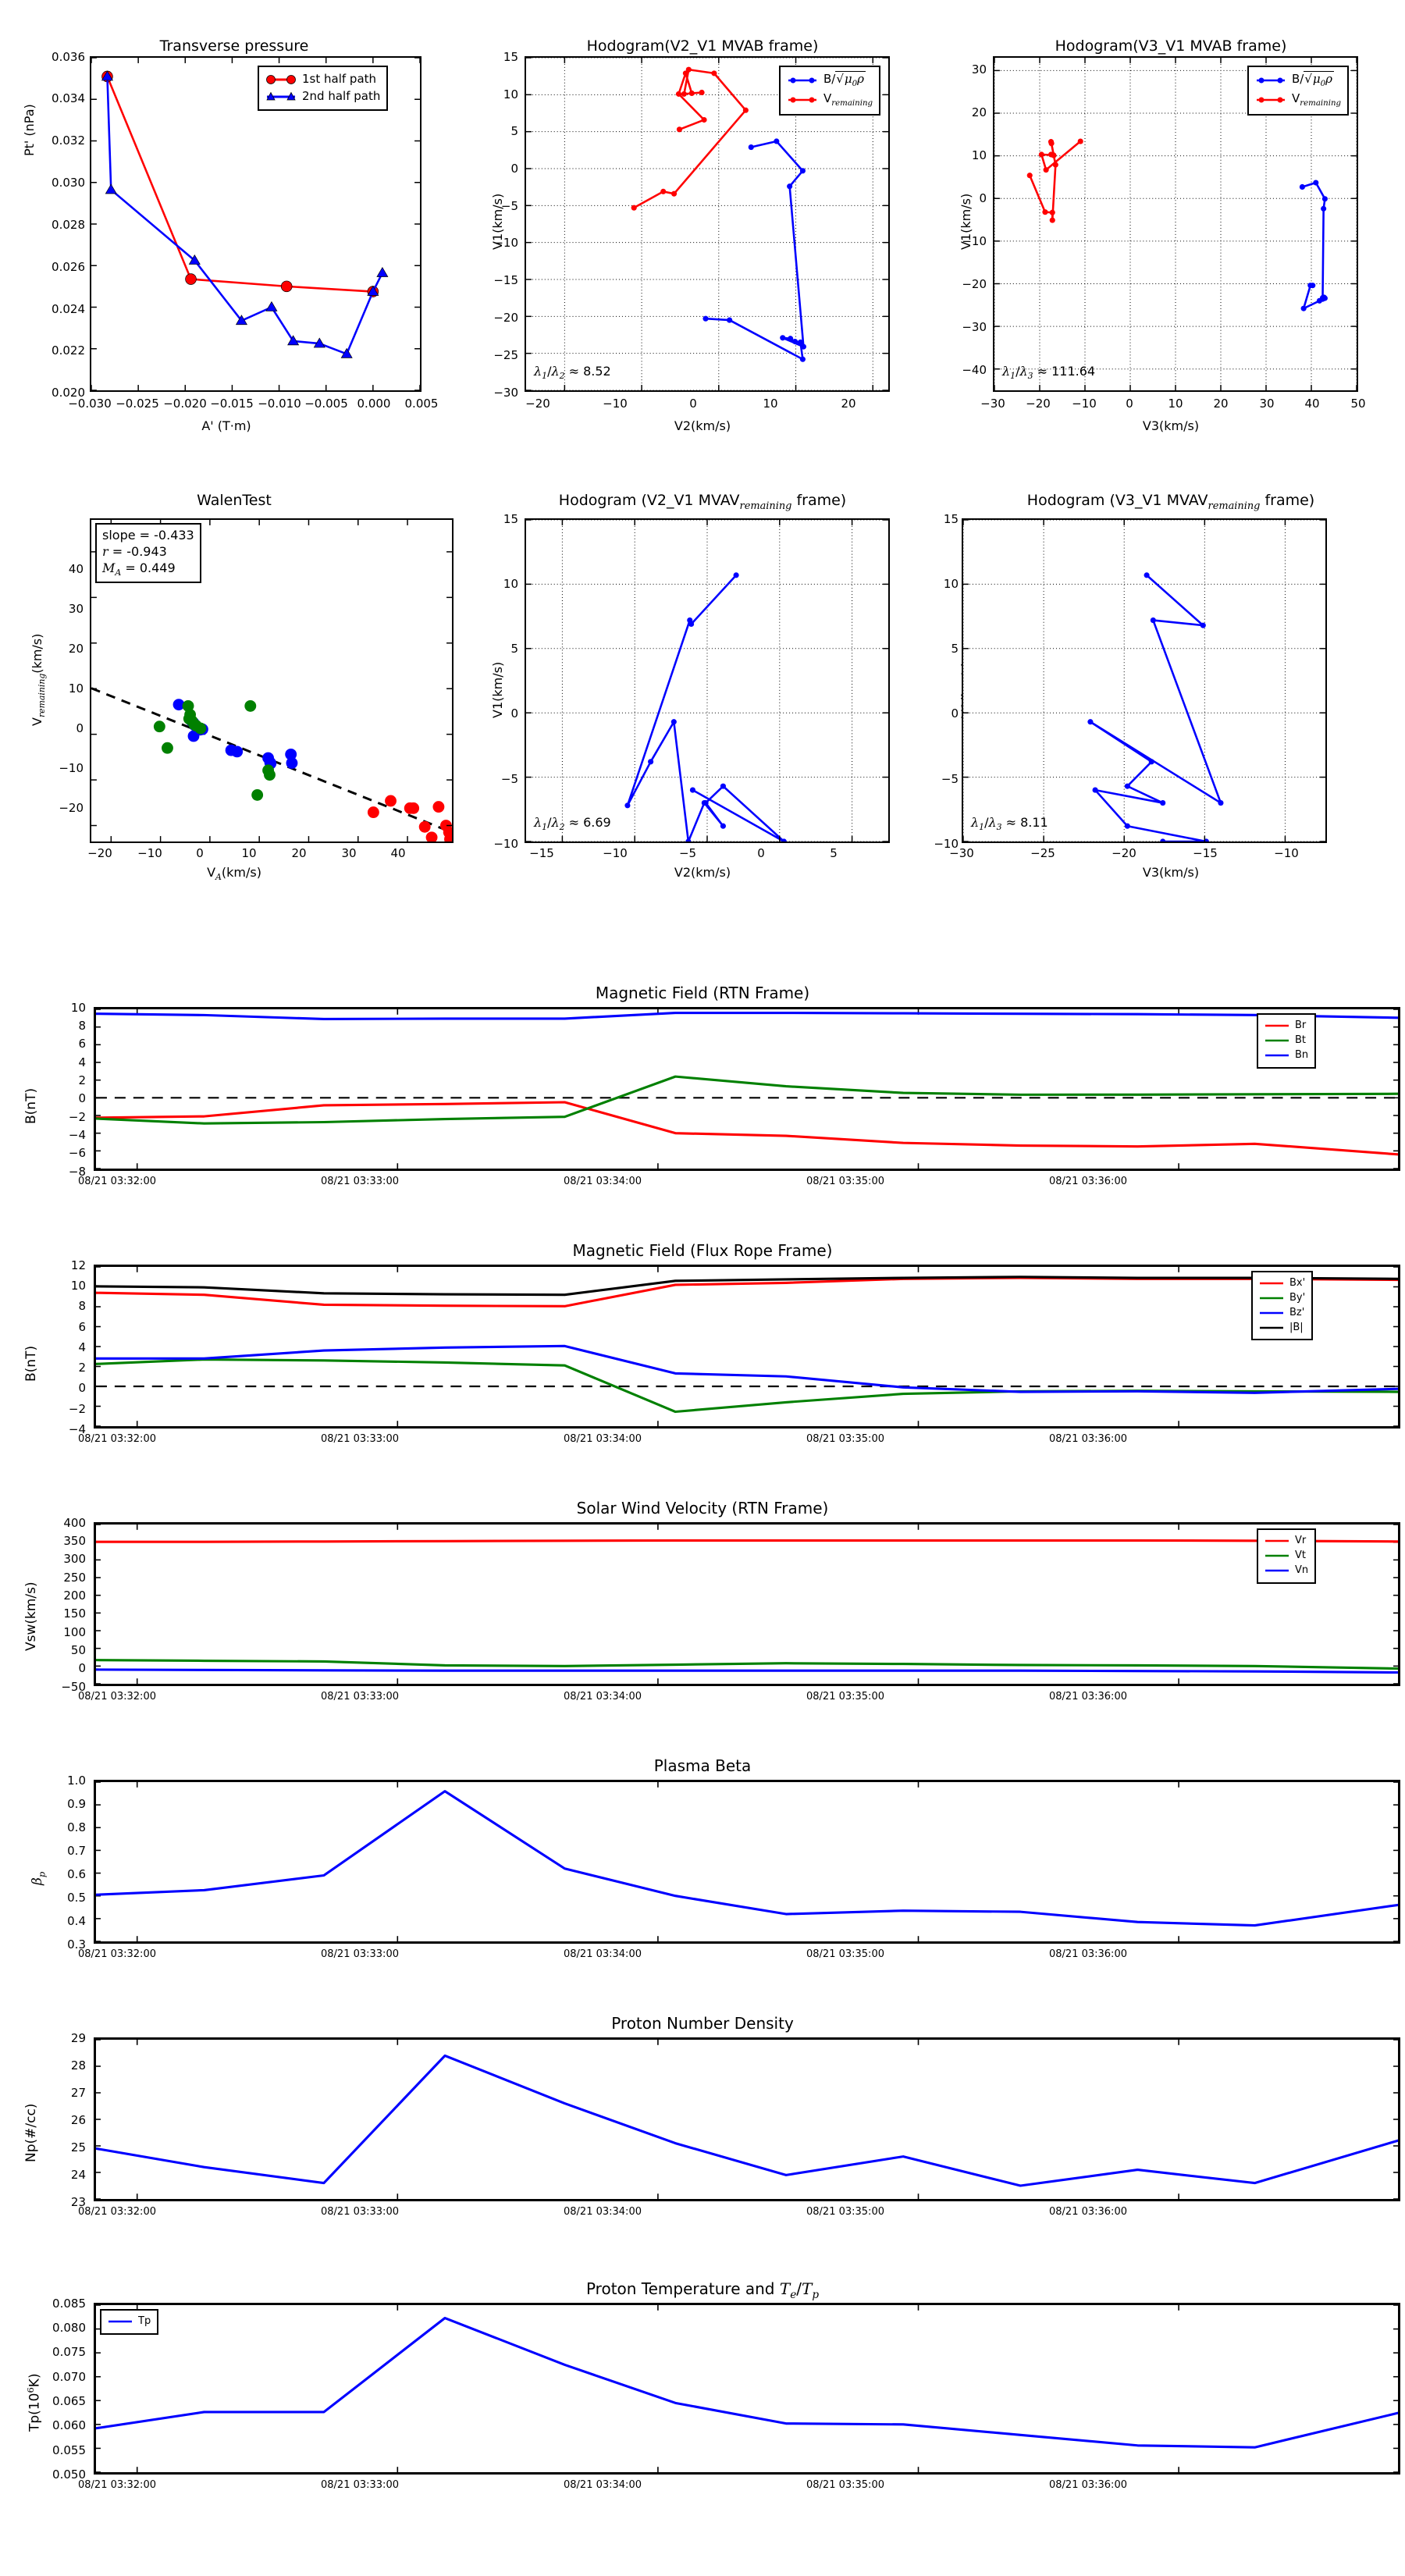  What do you see at coordinates (1282, 1313) in the screenshot?
I see `legend-item-bz: Bz'` at bounding box center [1282, 1313].